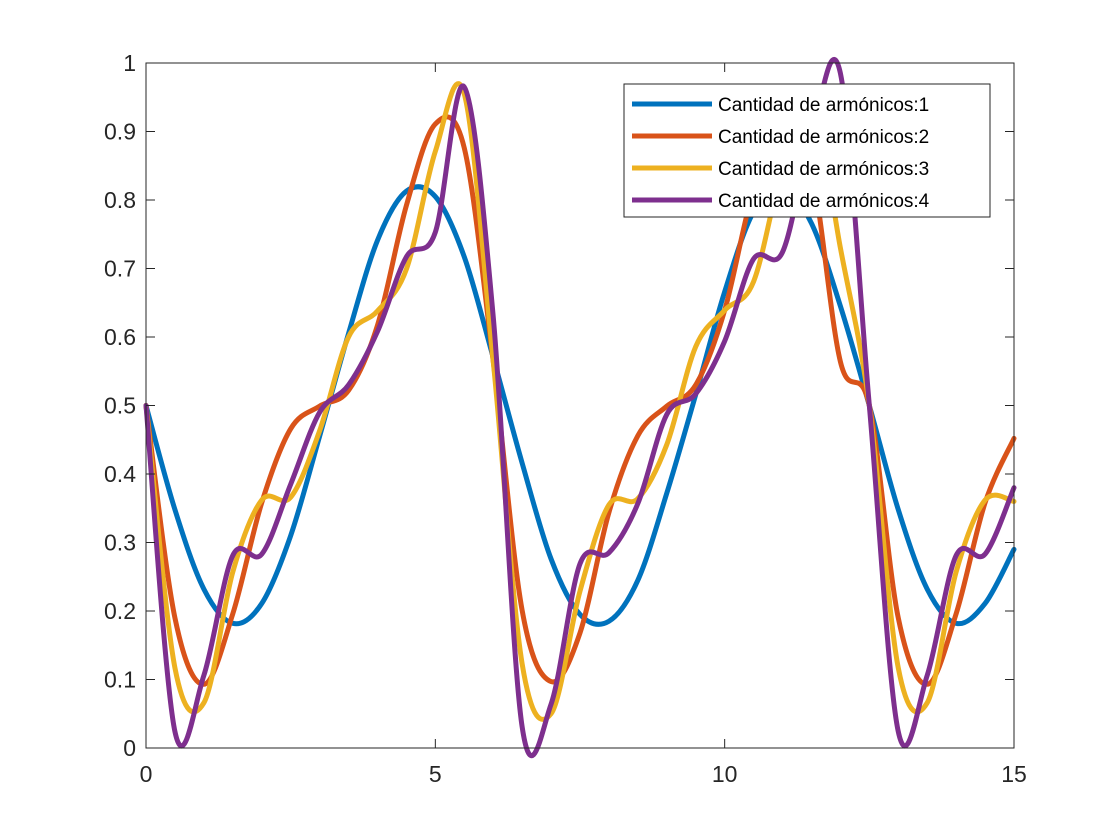 This screenshot has width=1120, height=840. Describe the element at coordinates (129, 748) in the screenshot. I see `y-tick-label: 0` at that location.